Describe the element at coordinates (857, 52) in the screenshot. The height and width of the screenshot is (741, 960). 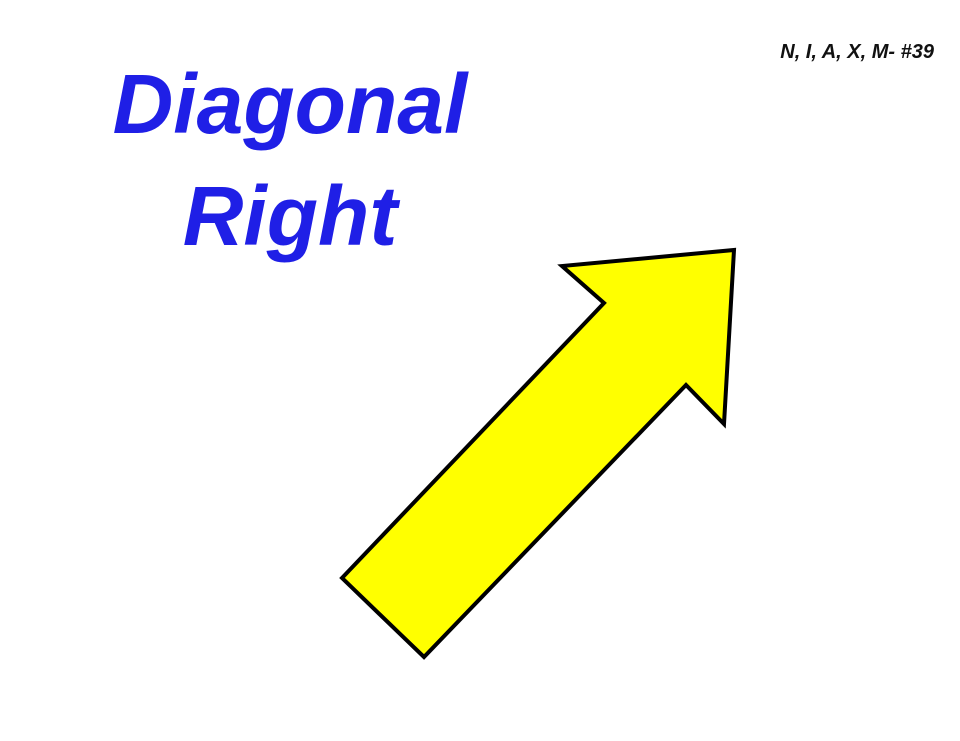
I see `reference-label: N, I, A, X, M- #39` at that location.